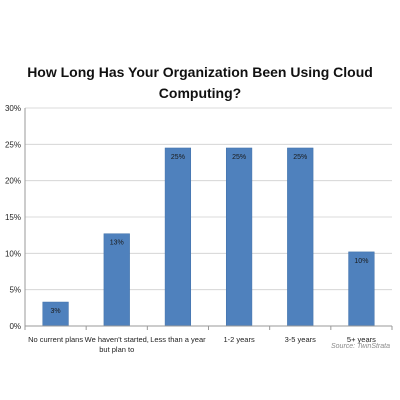 The width and height of the screenshot is (400, 400). Describe the element at coordinates (116, 349) in the screenshot. I see `x-tick-label: but plan to` at that location.